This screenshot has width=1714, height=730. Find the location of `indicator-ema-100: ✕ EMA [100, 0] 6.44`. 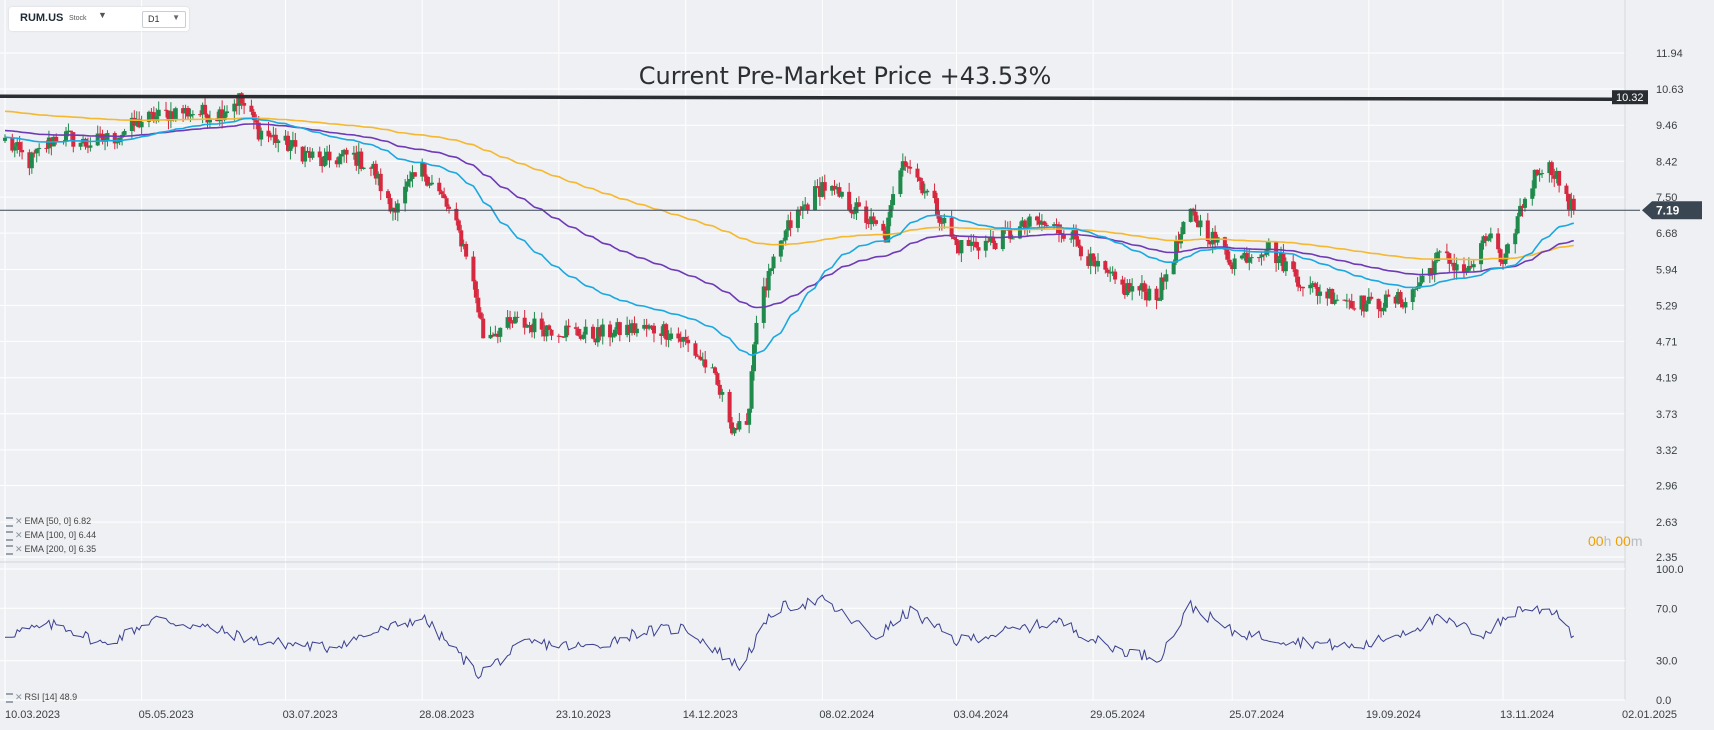

indicator-ema-100: ✕ EMA [100, 0] 6.44 is located at coordinates (51, 535).